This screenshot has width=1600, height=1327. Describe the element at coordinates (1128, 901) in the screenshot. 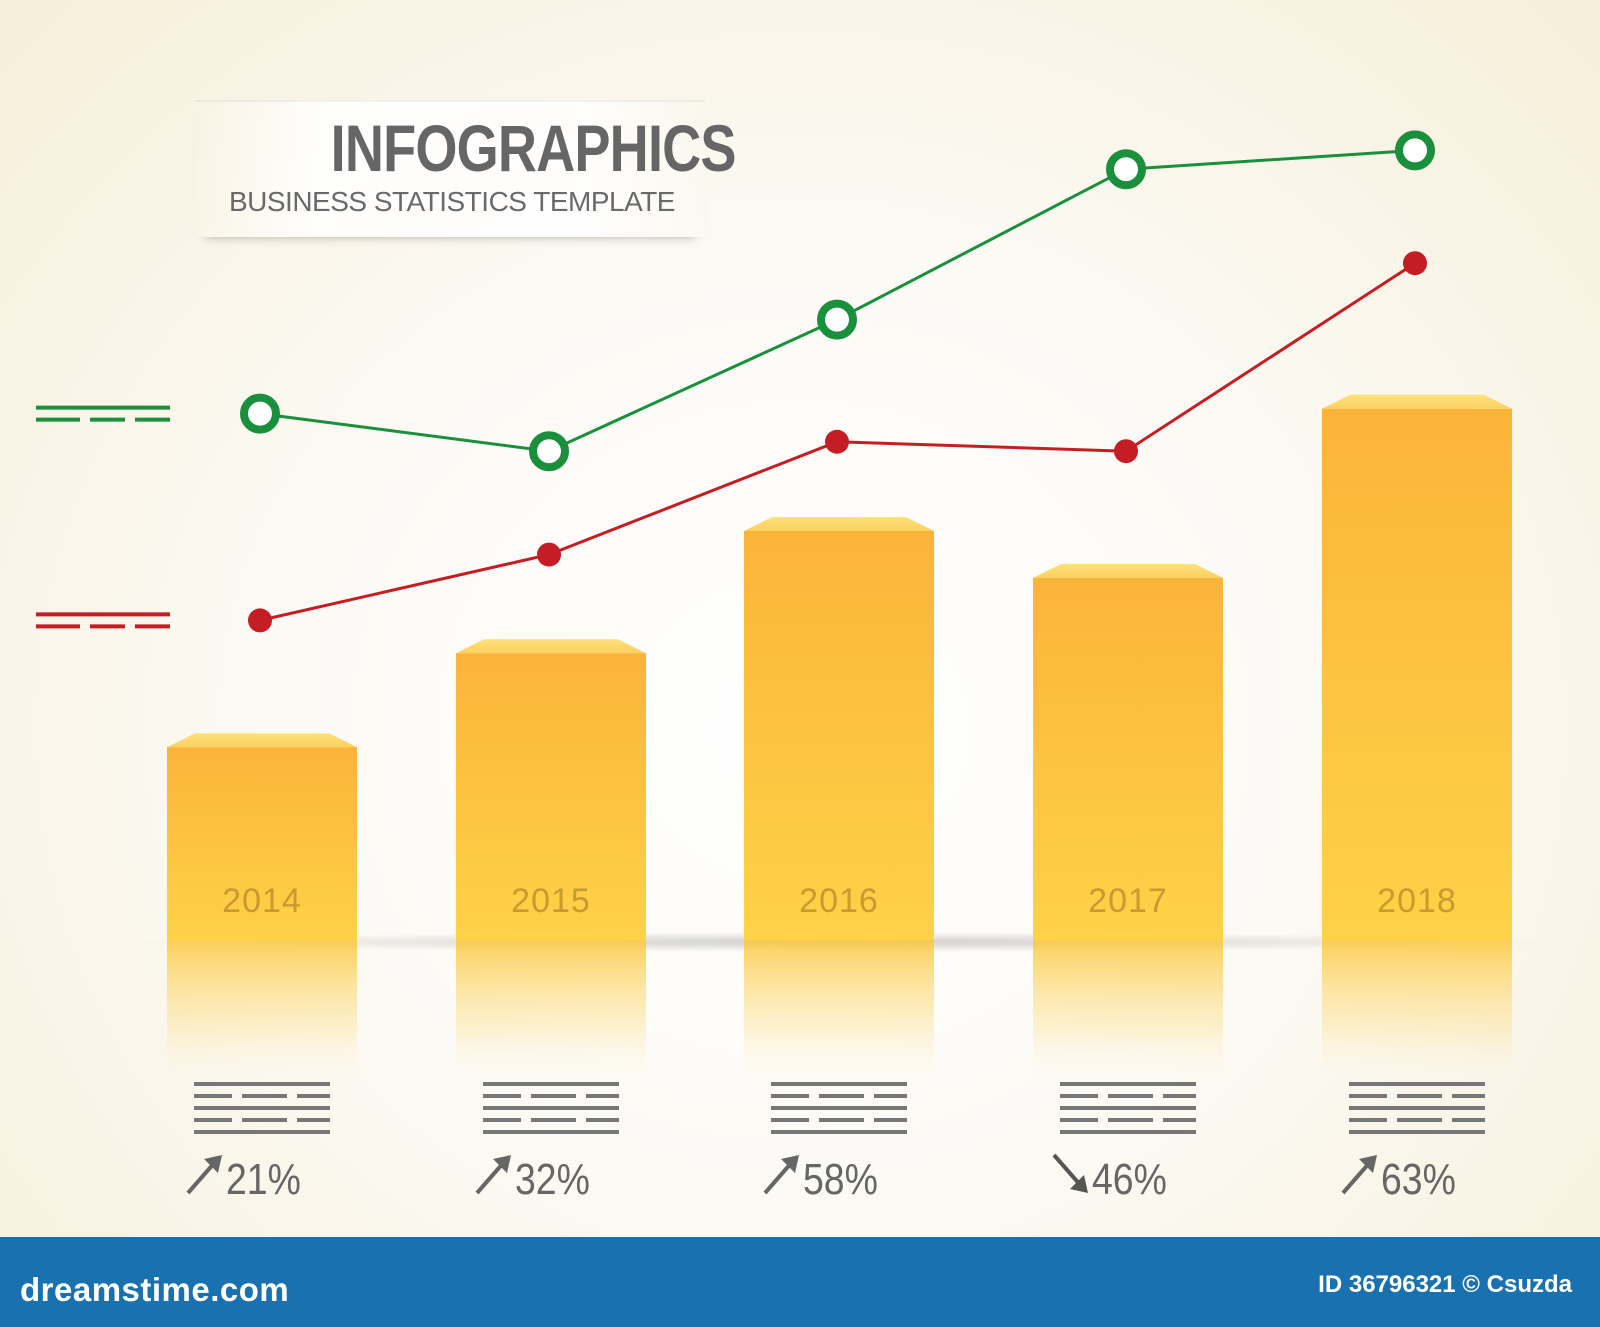

I see `bar-label: 2017` at that location.